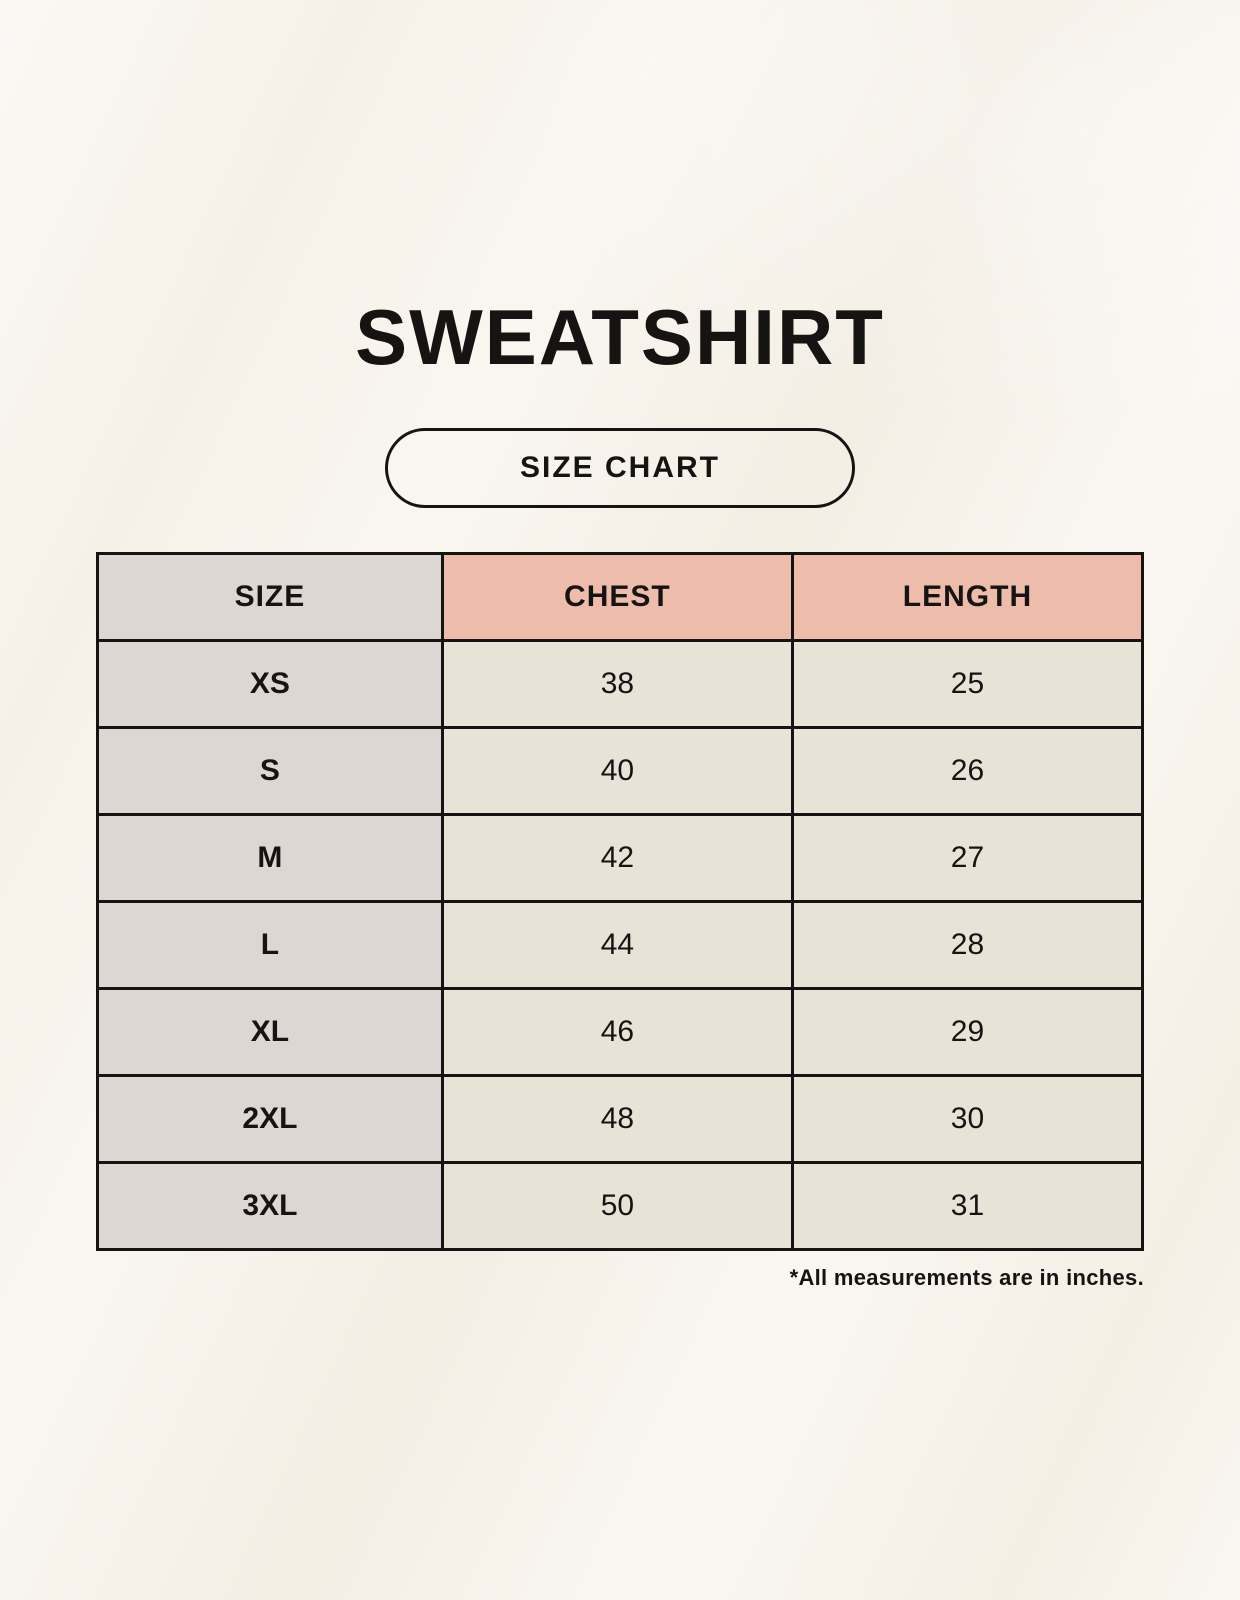  What do you see at coordinates (270, 1119) in the screenshot?
I see `size-label: 2XL` at bounding box center [270, 1119].